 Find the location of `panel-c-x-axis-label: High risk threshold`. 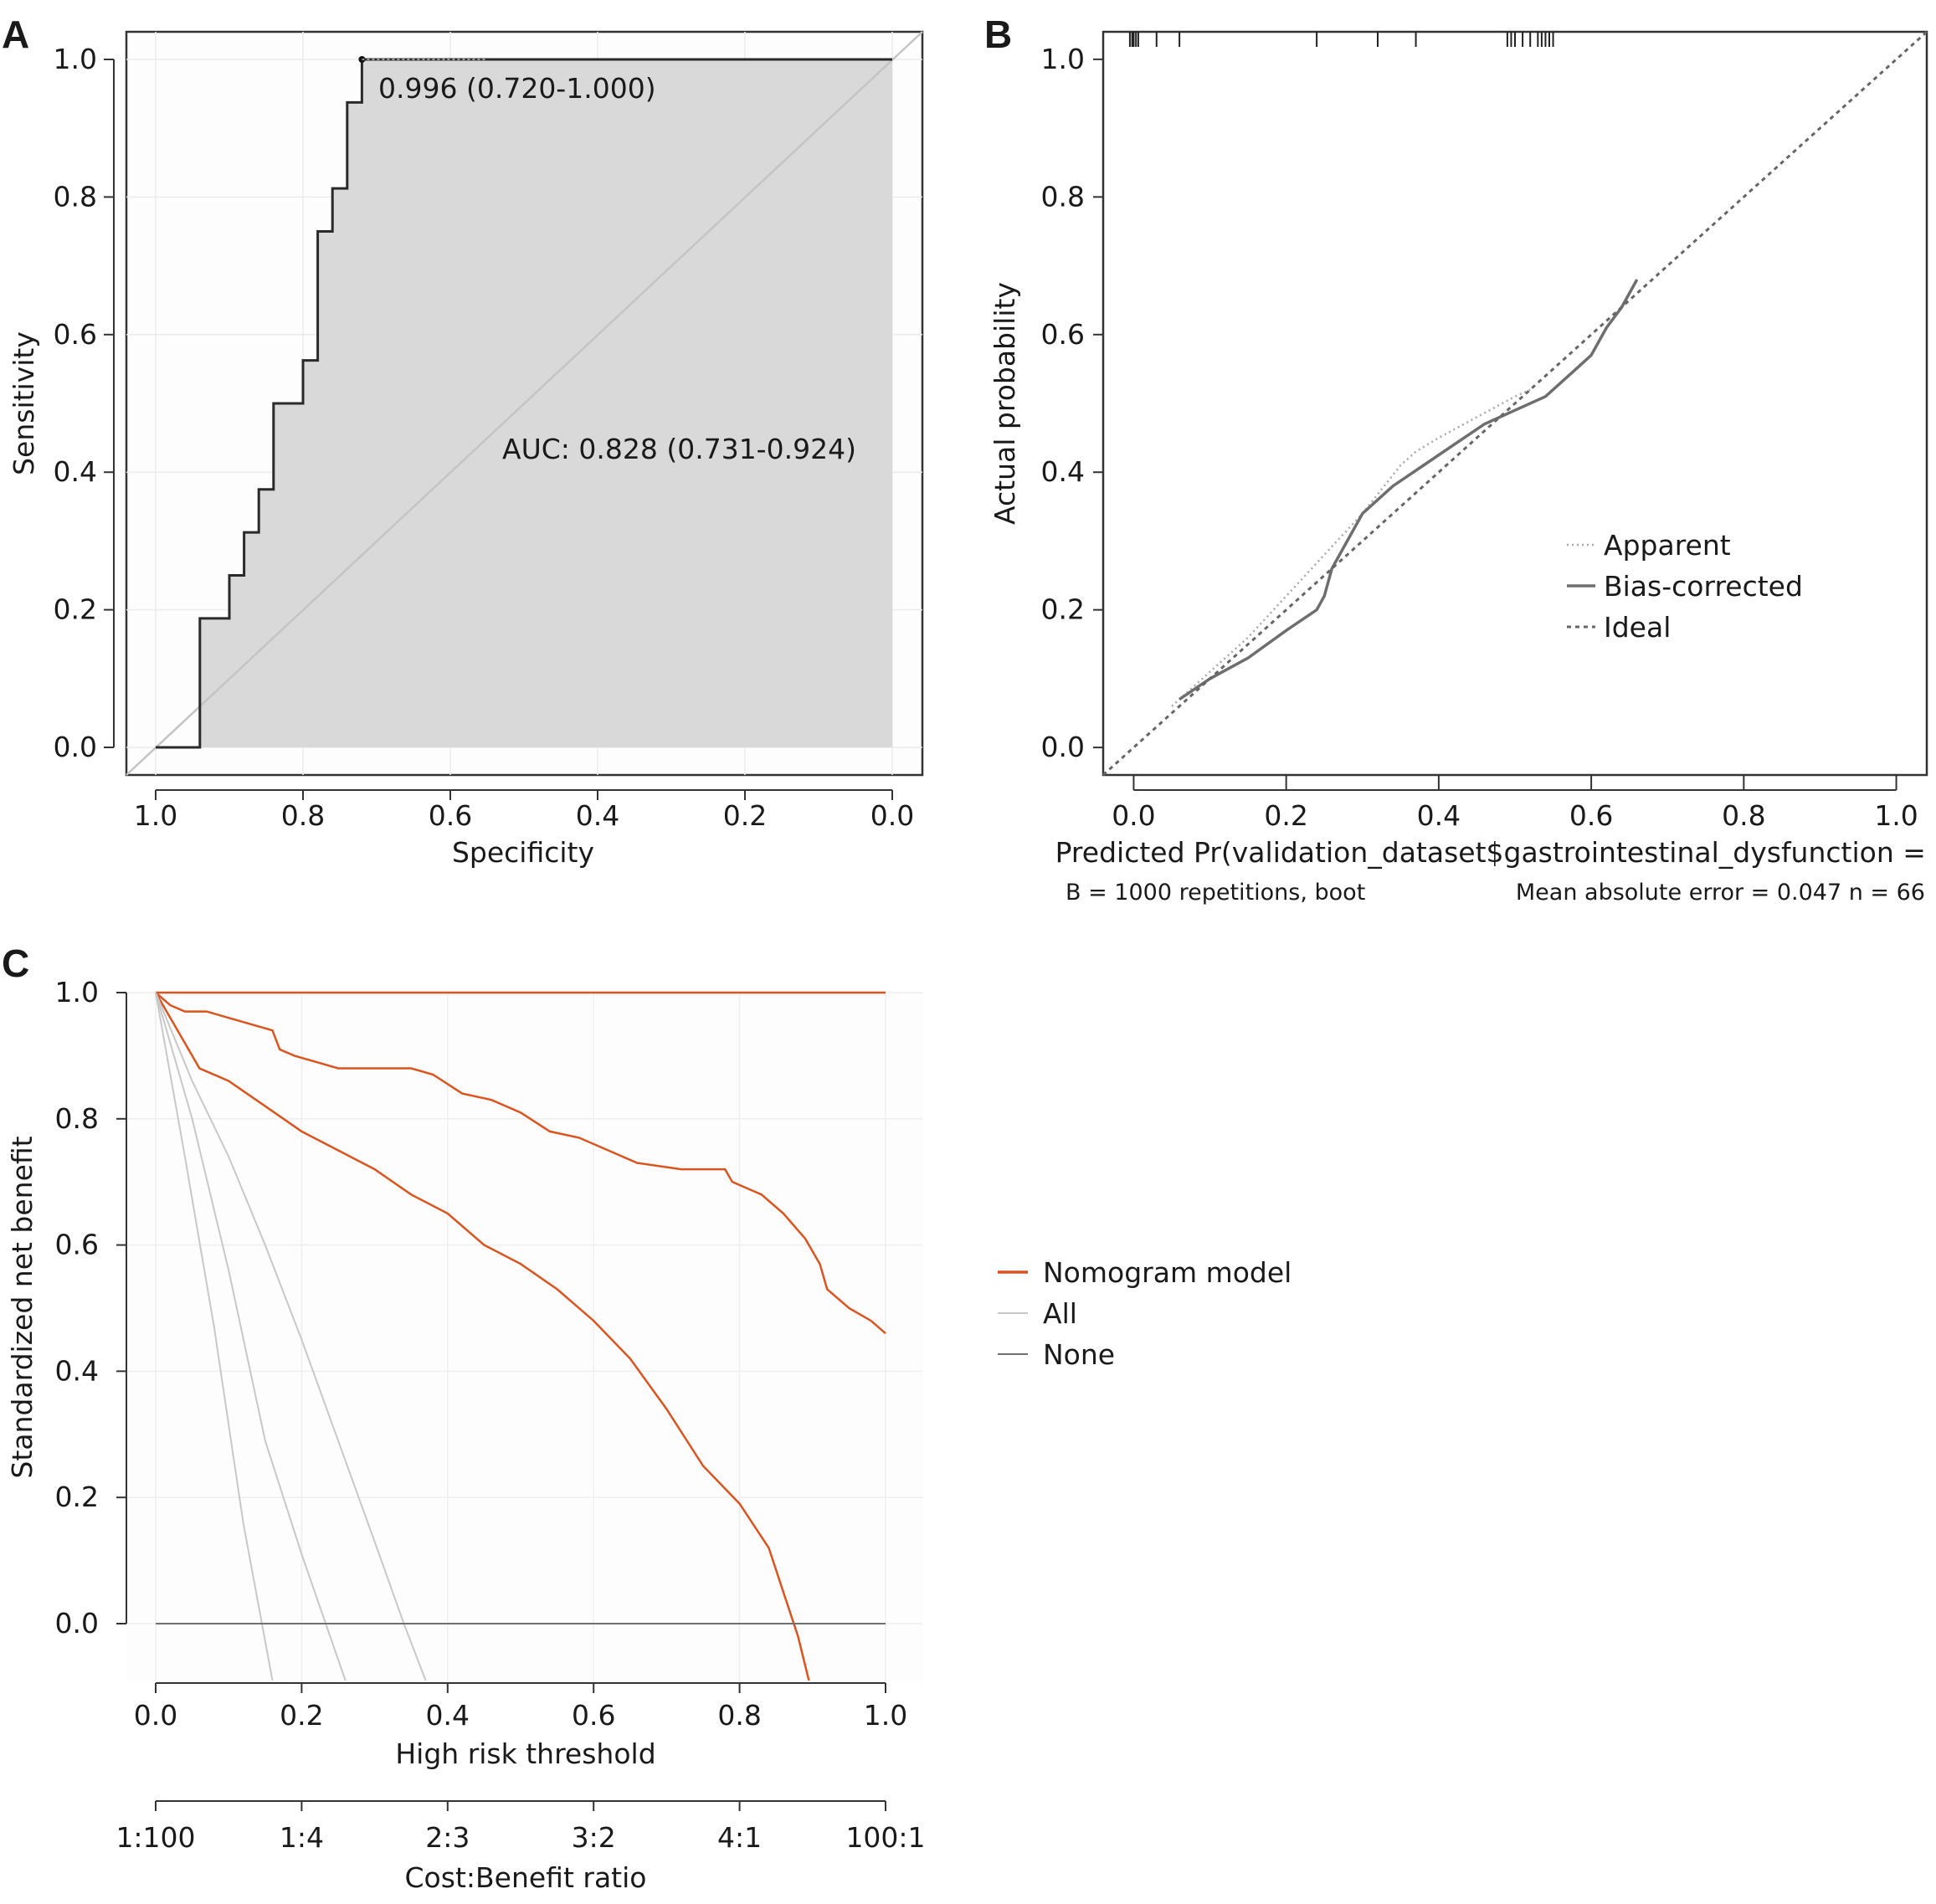

panel-c-x-axis-label: High risk threshold is located at coordinates (525, 1753).